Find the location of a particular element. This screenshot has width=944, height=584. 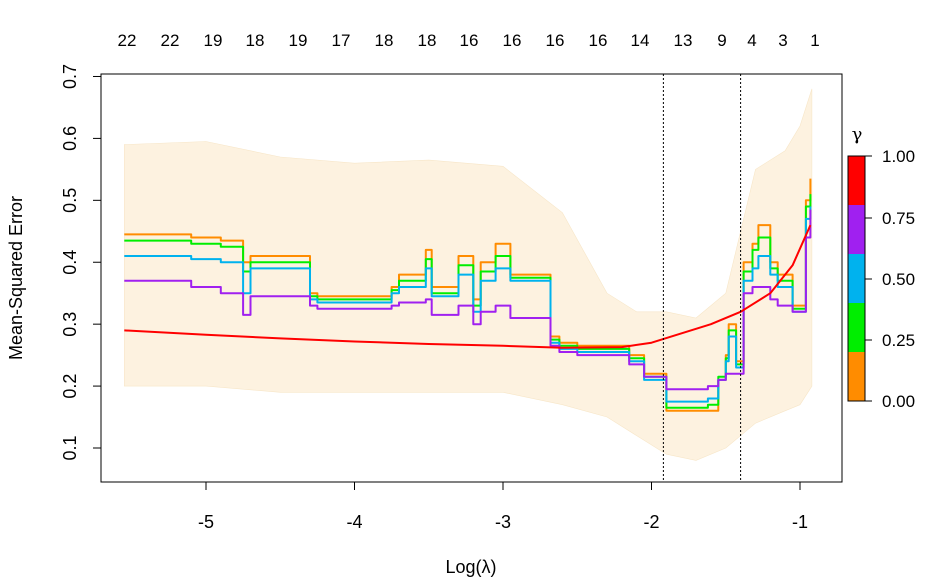

top-axis-label: 14 is located at coordinates (640, 40).